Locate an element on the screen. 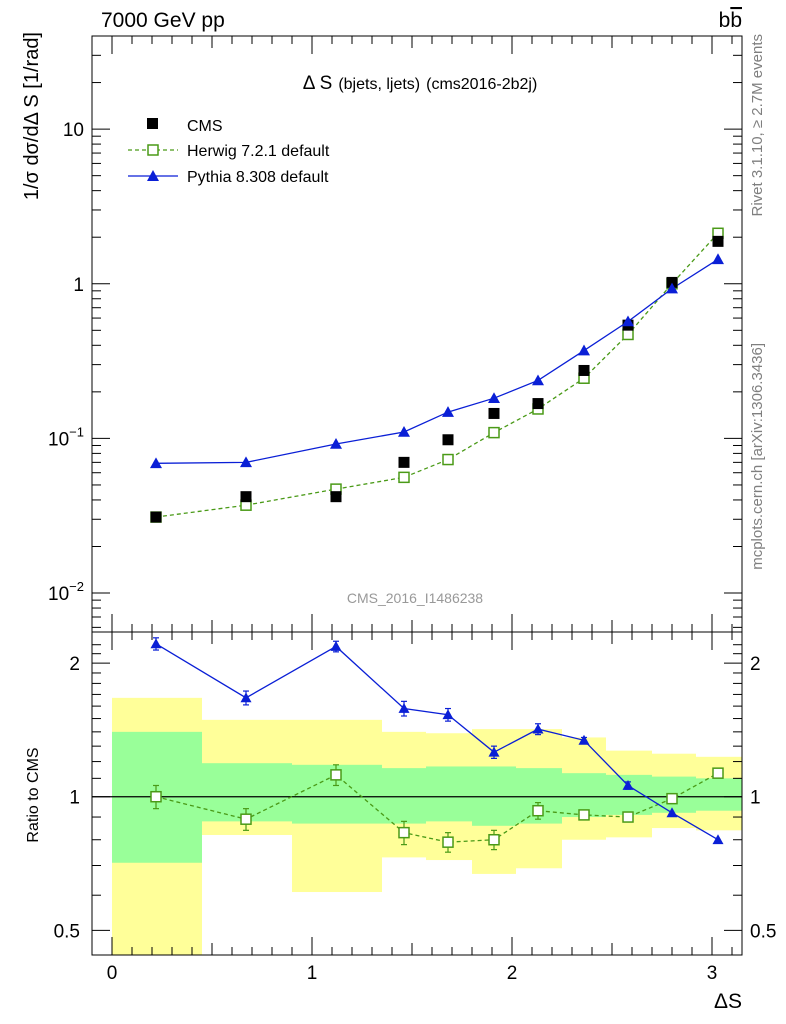 The width and height of the screenshot is (786, 1024). legend-cms-marker is located at coordinates (152, 123).